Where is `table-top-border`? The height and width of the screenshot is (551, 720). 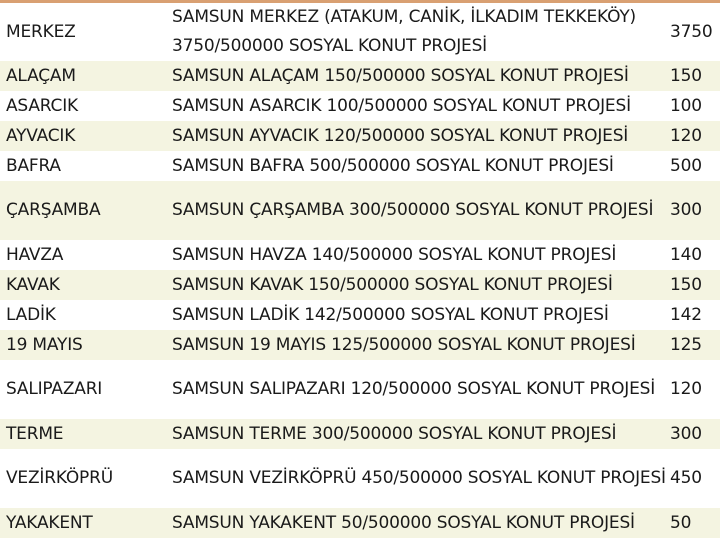
table-top-border is located at coordinates (360, 1).